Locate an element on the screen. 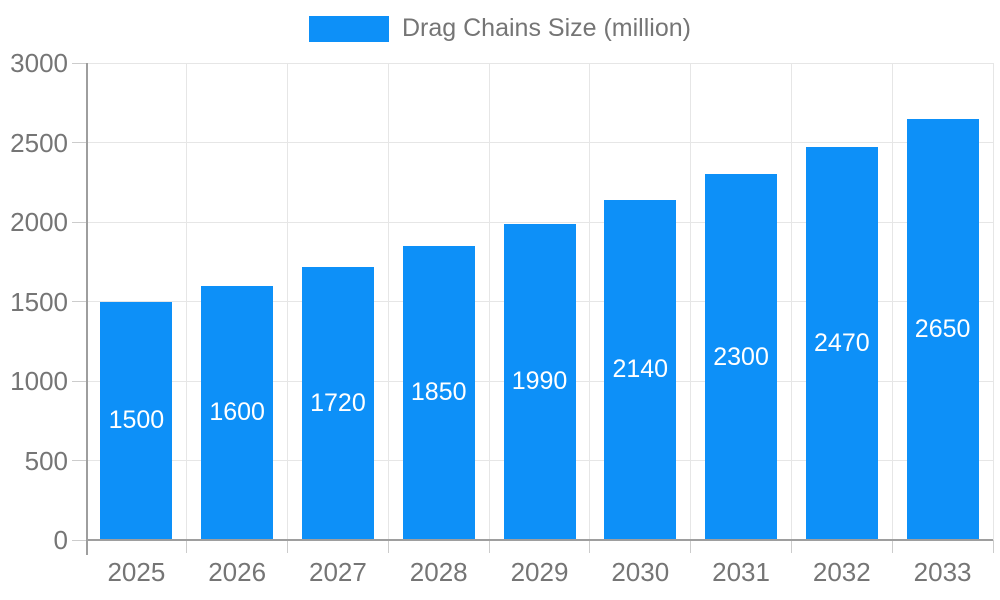 The image size is (1000, 600). x-axis-tick-label: 2031 is located at coordinates (741, 572).